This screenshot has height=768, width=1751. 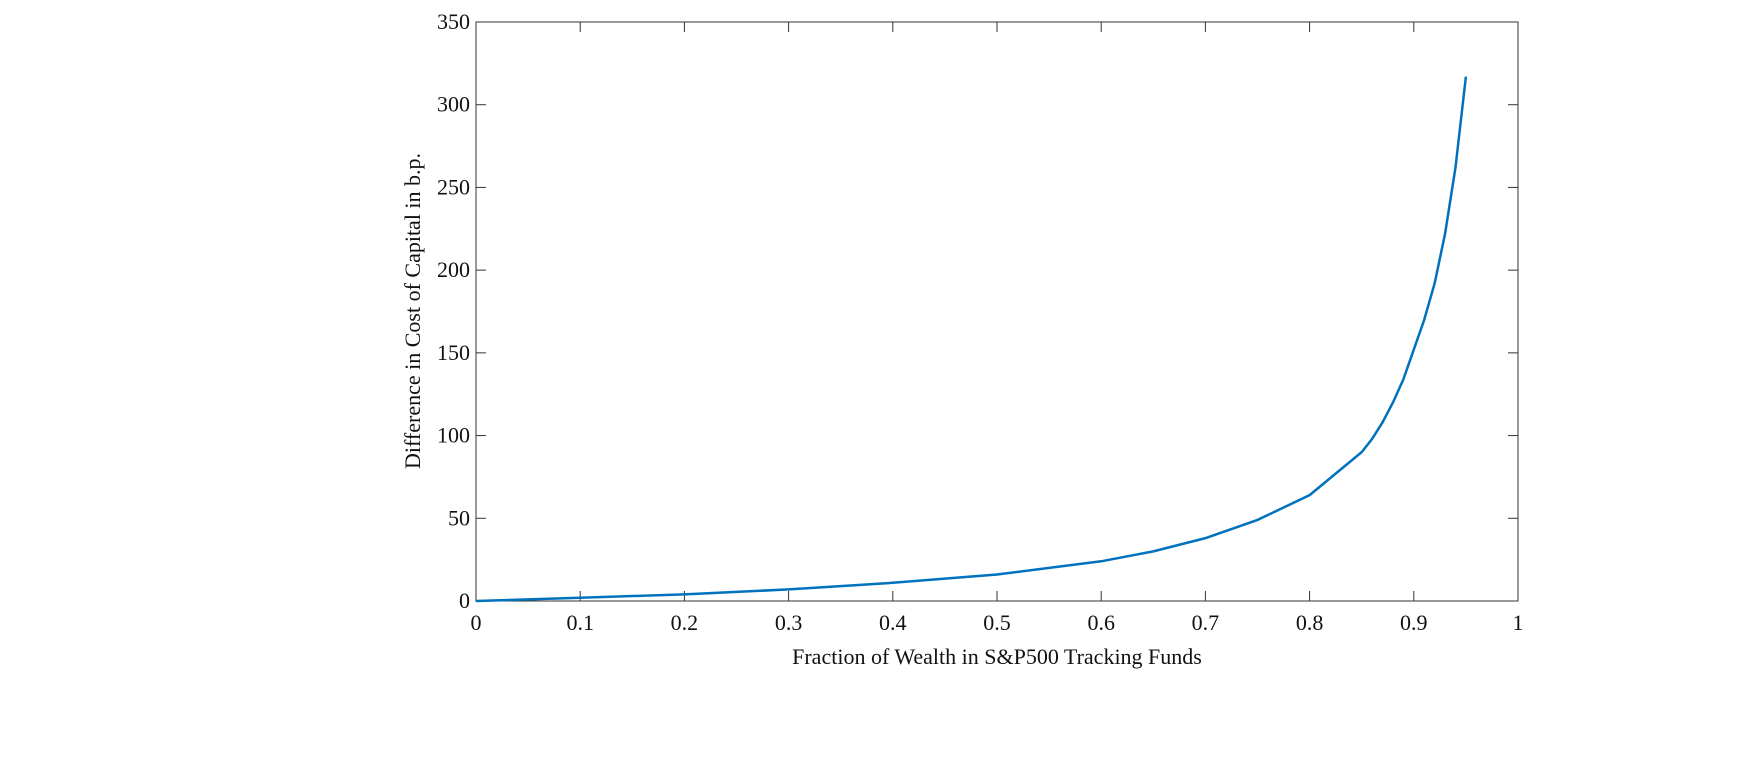 I want to click on x-tick-label: 0.6, so click(x=1101, y=622).